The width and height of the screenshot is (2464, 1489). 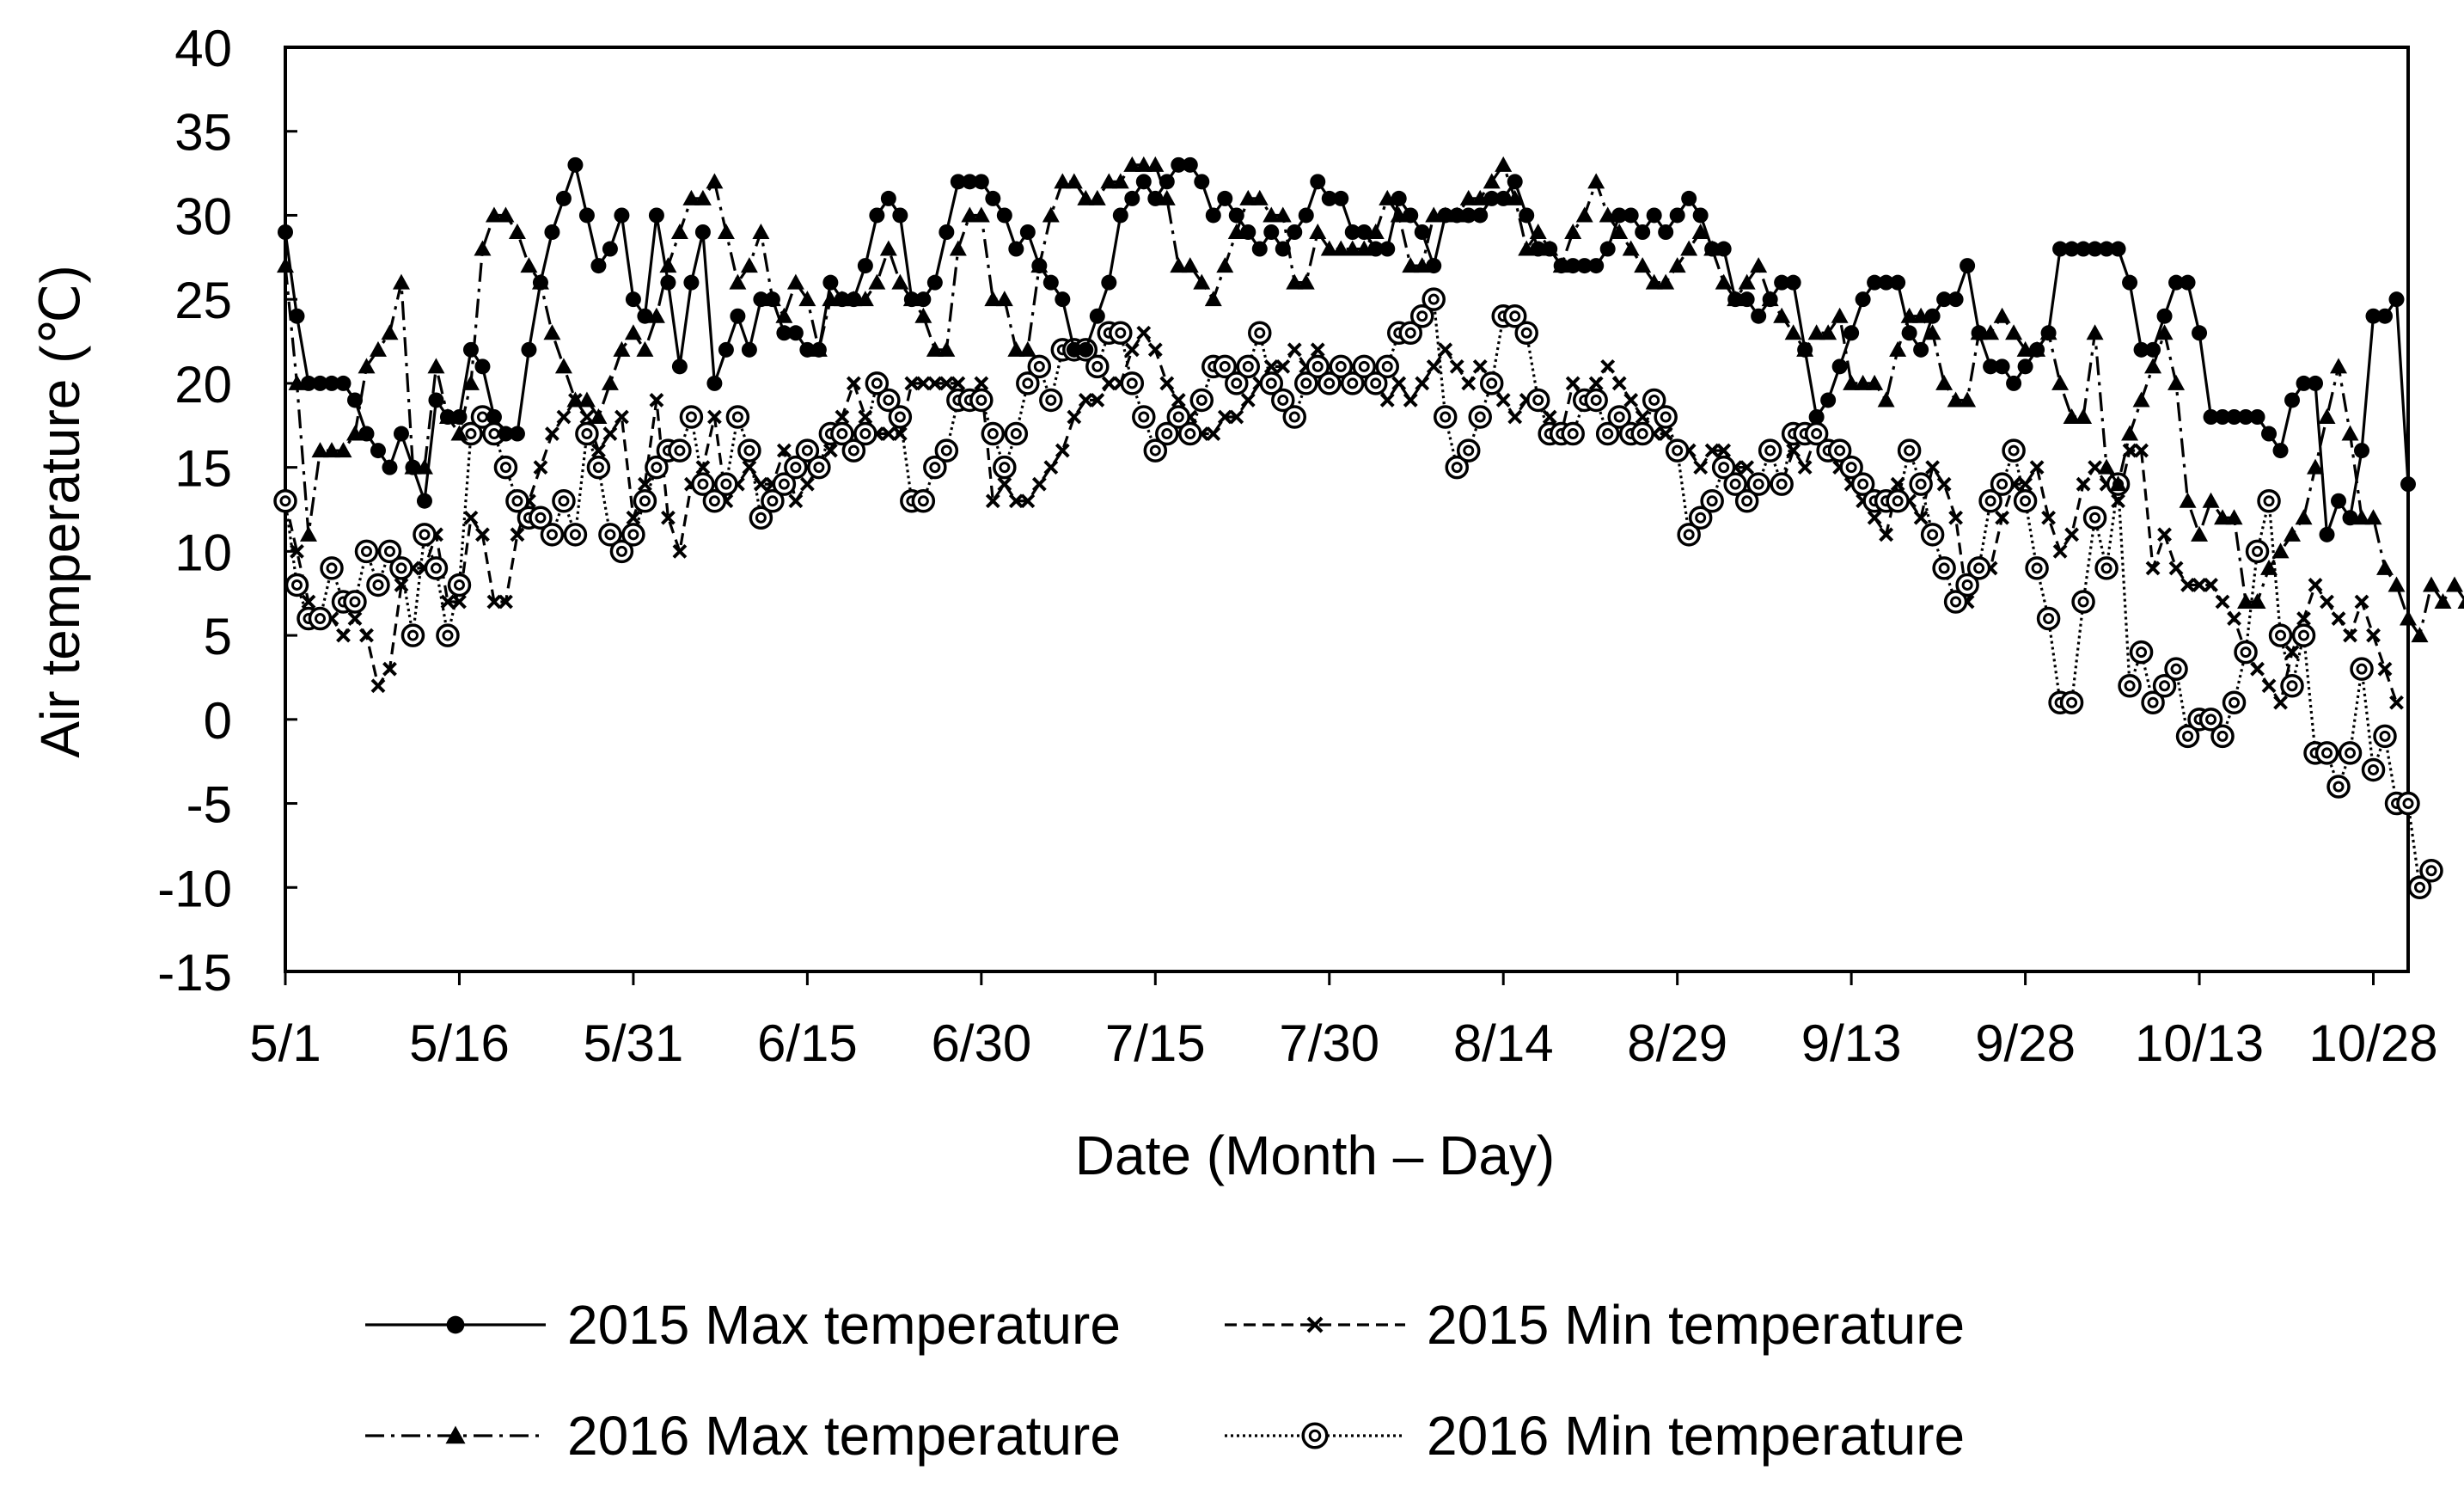 What do you see at coordinates (1315, 1155) in the screenshot?
I see `x-axis-label: Date (Month – Day)` at bounding box center [1315, 1155].